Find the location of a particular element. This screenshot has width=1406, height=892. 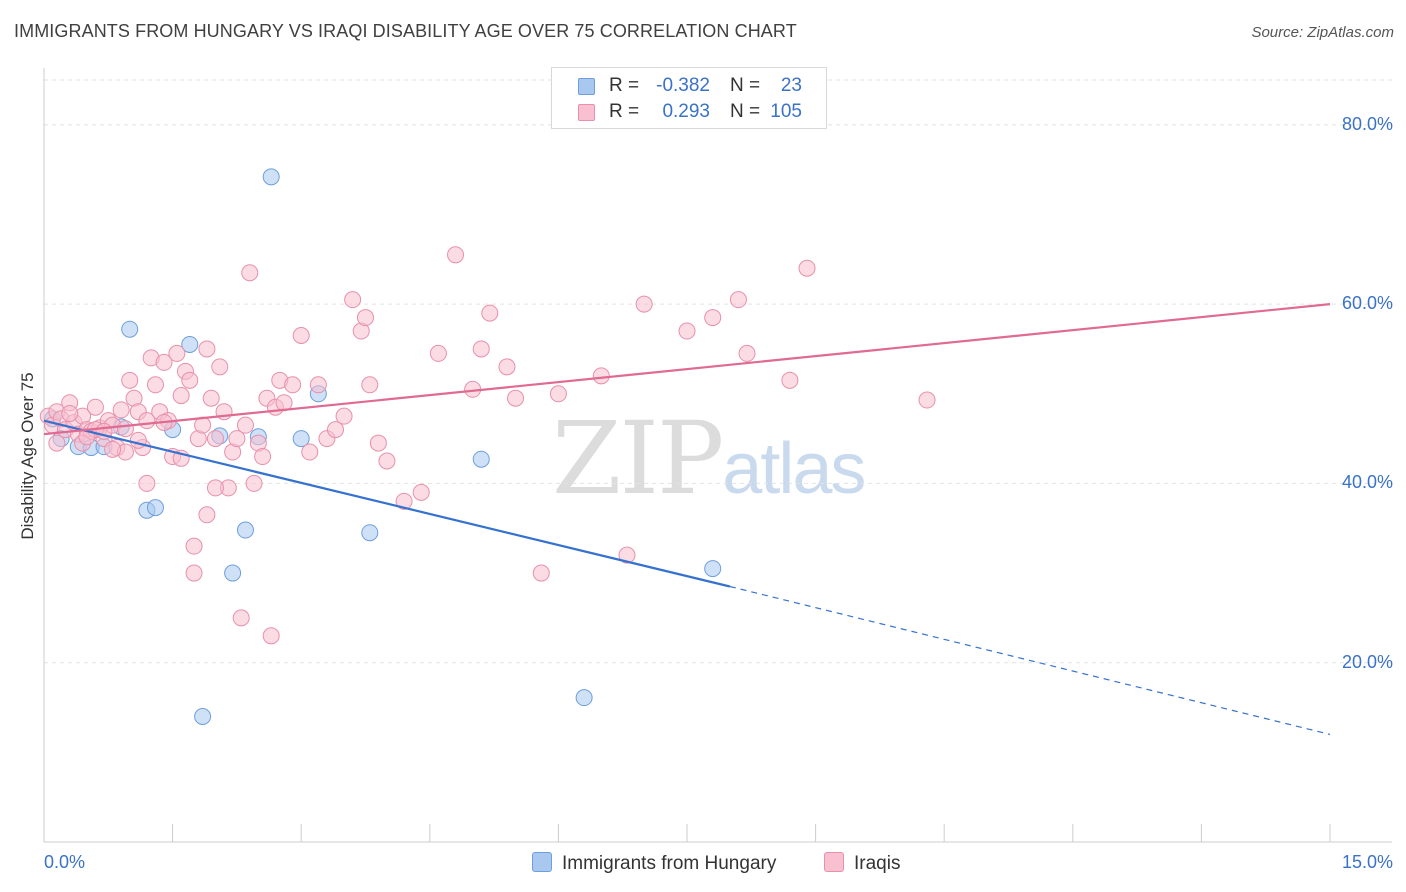

trend-line-hungary-extension is located at coordinates (1030, 660).